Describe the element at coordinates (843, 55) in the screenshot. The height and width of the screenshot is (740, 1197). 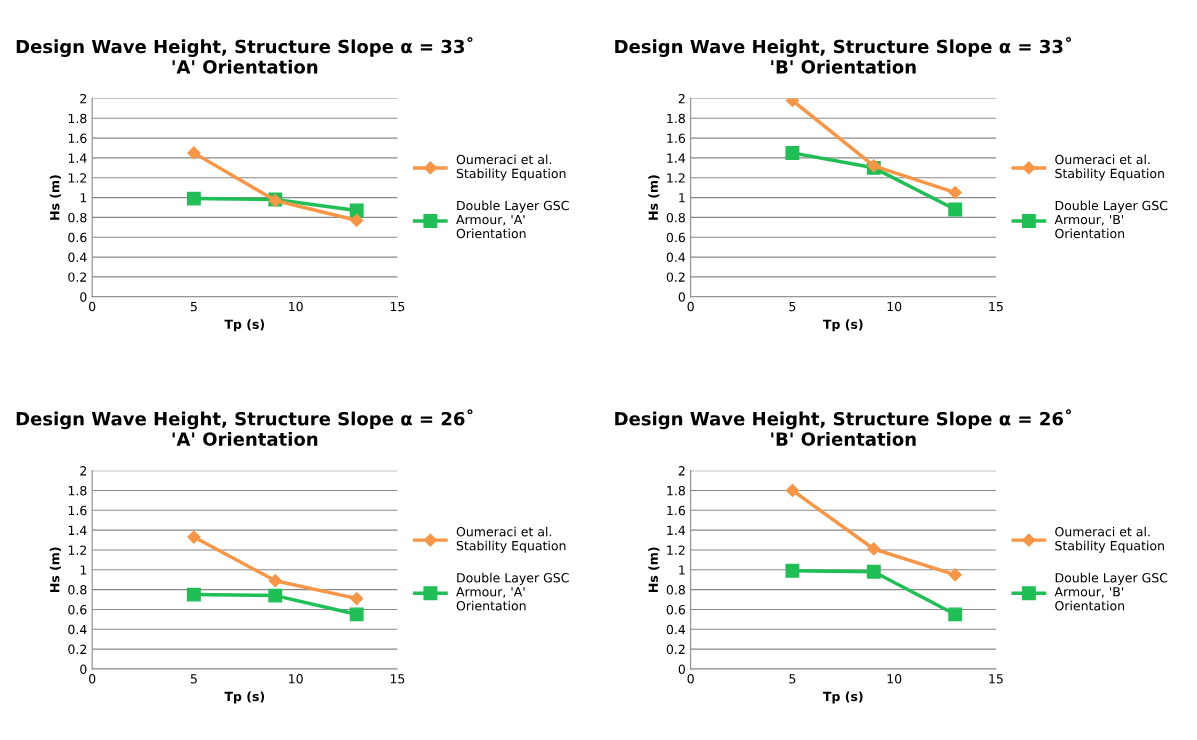
I see `chart-title: Design Wave Height, Structure Slope α = 33˚ 'B' Orientation` at that location.